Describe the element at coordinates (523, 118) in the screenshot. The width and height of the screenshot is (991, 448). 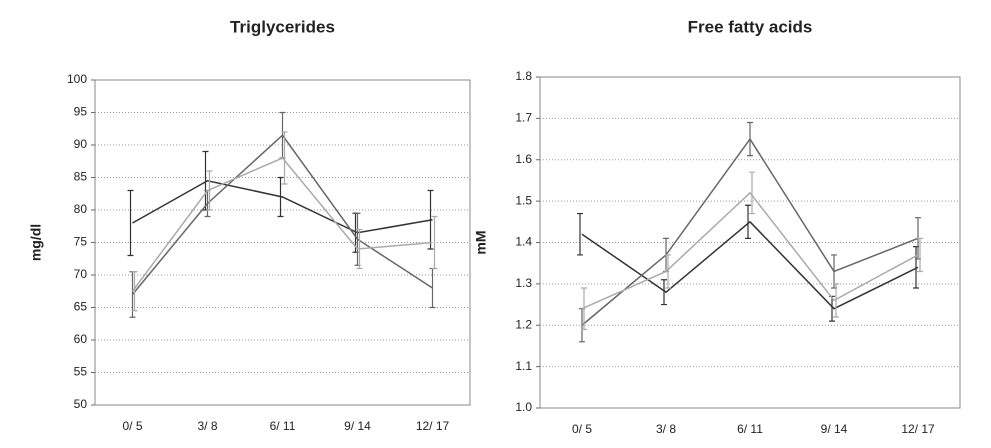
I see `y-tick-label: 1.7` at that location.